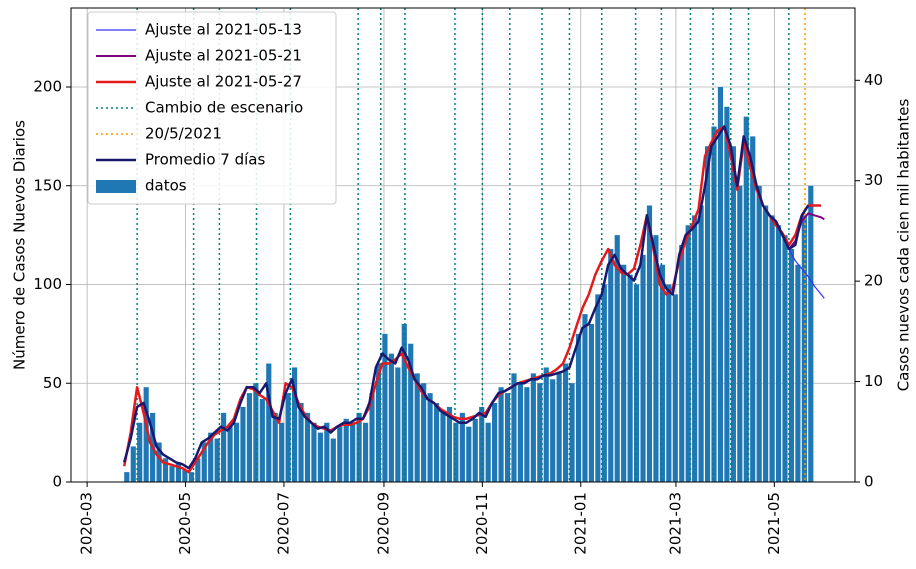 This screenshot has height=569, width=916. I want to click on y2-tick-label: 20, so click(873, 281).